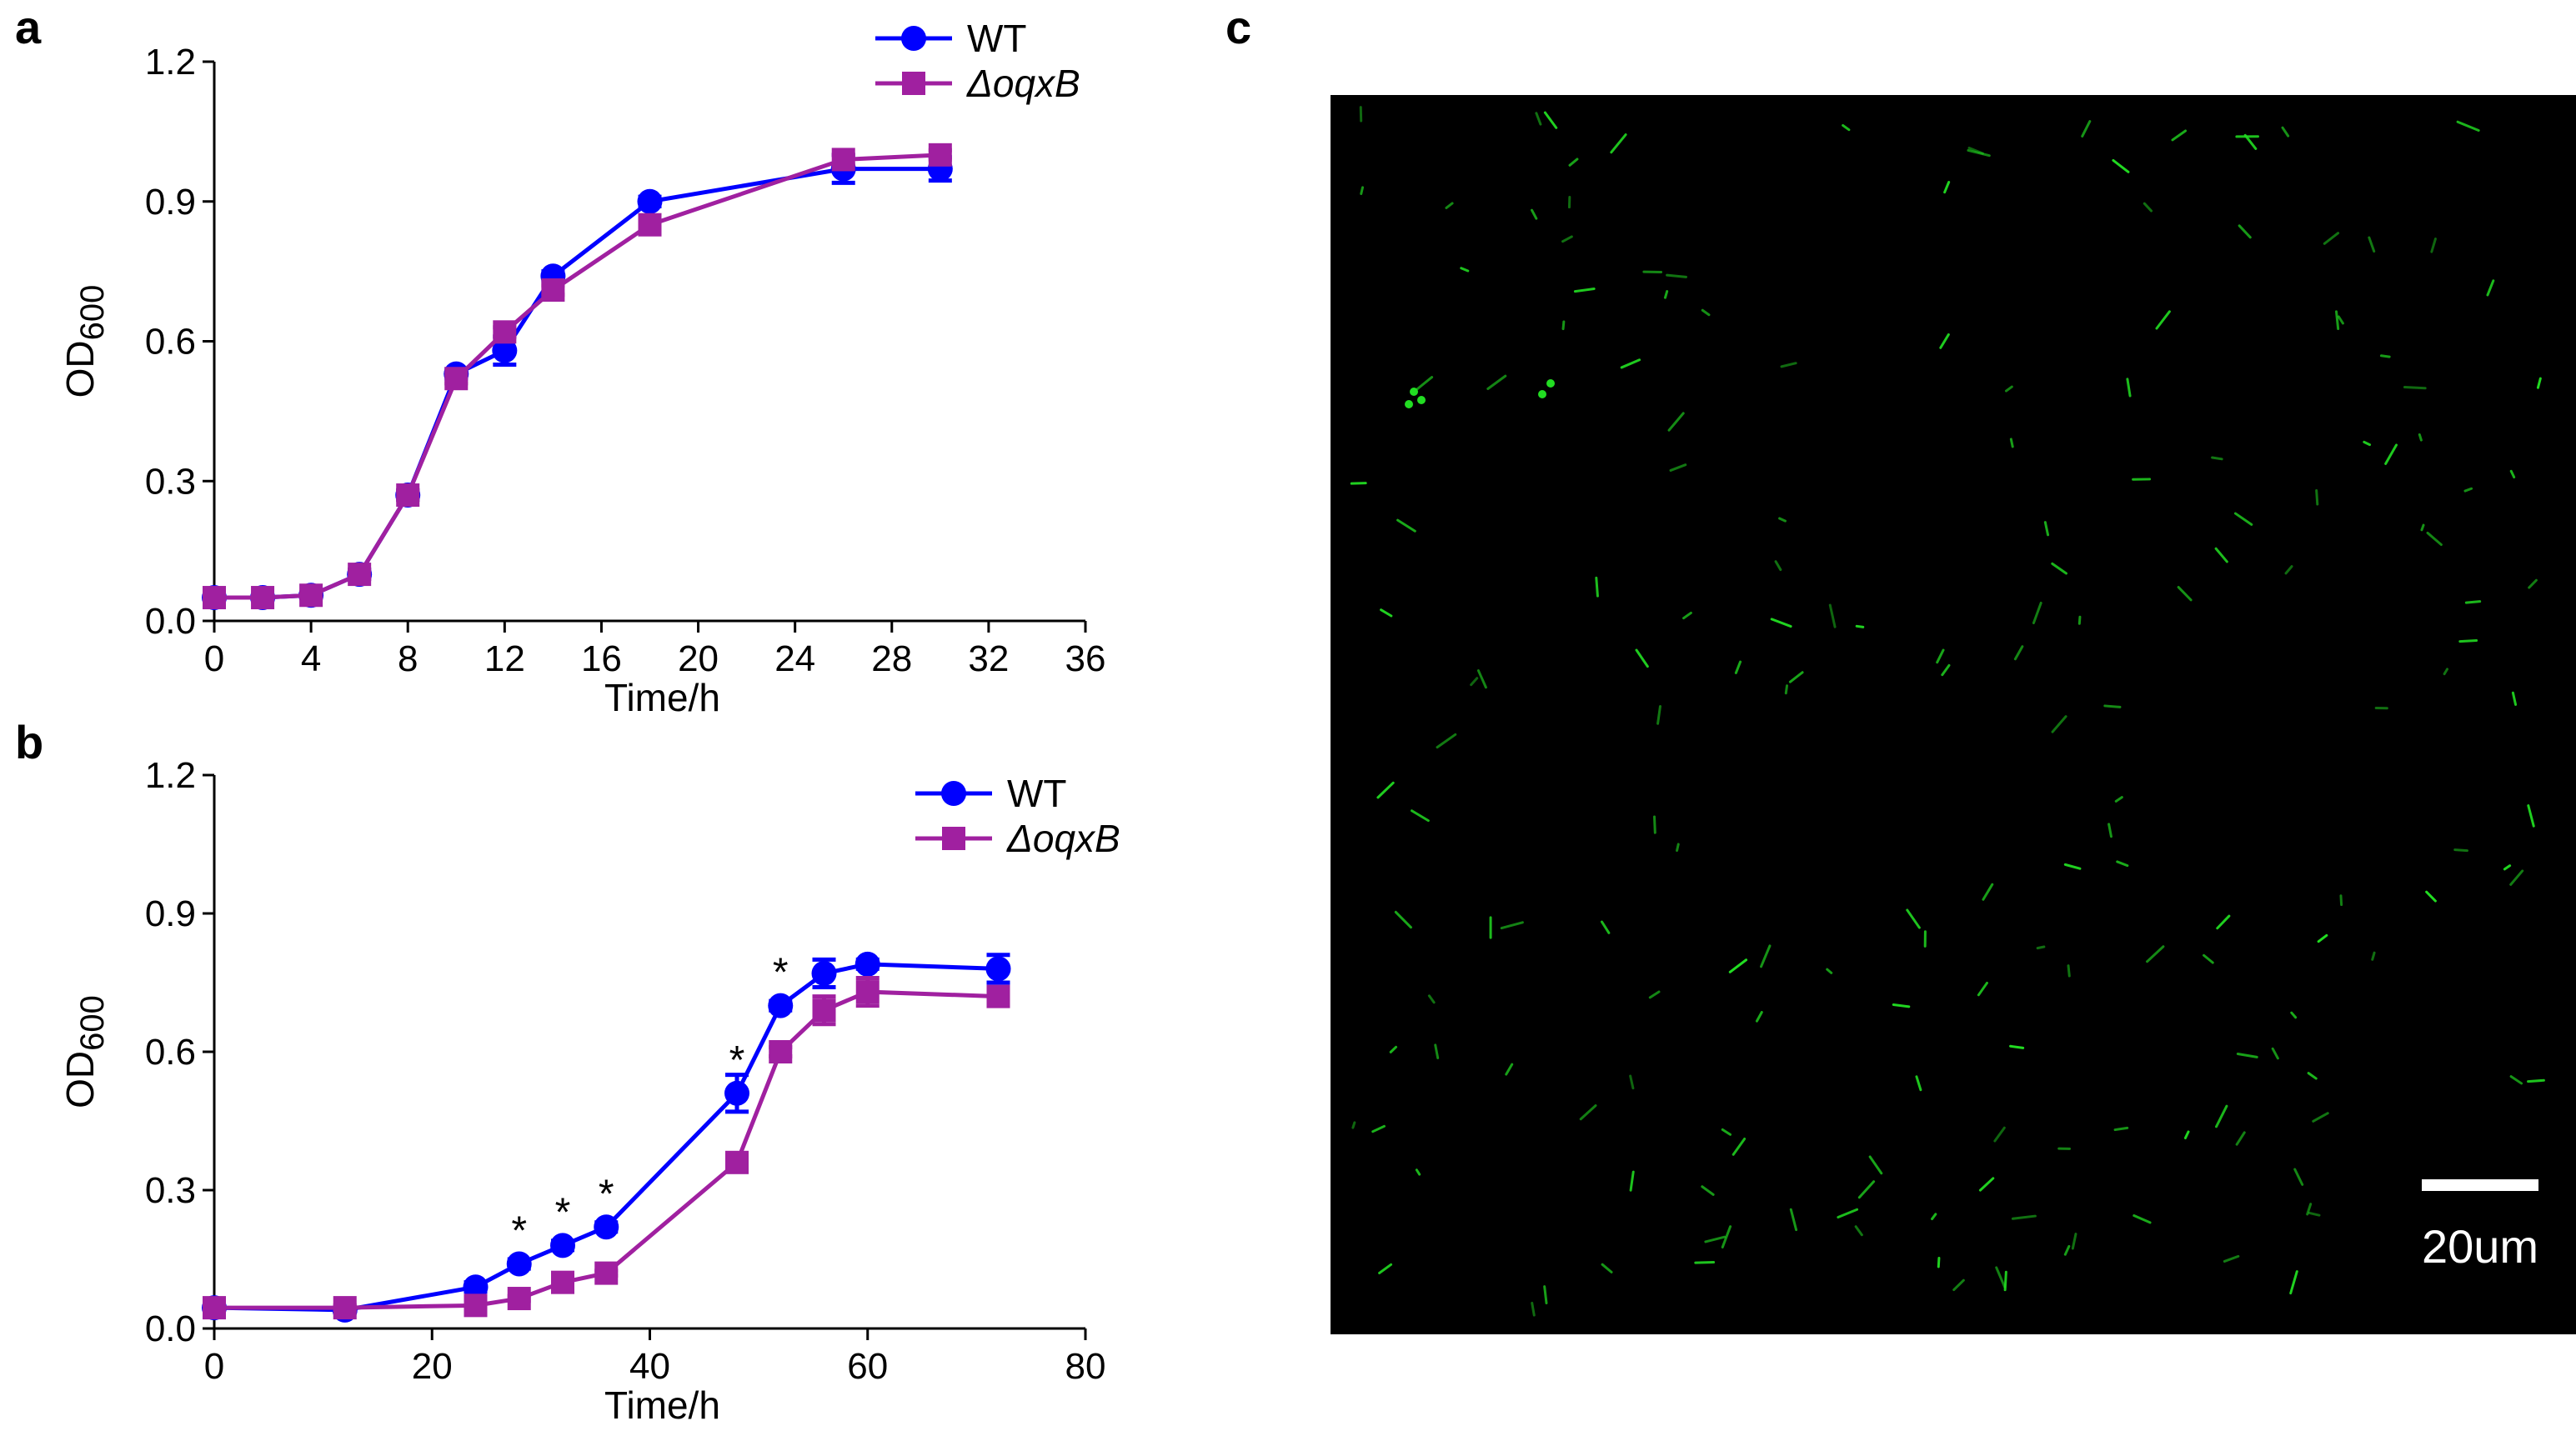 The image size is (2576, 1441). What do you see at coordinates (170, 913) in the screenshot?
I see `y-tick-label: 0.9` at bounding box center [170, 913].